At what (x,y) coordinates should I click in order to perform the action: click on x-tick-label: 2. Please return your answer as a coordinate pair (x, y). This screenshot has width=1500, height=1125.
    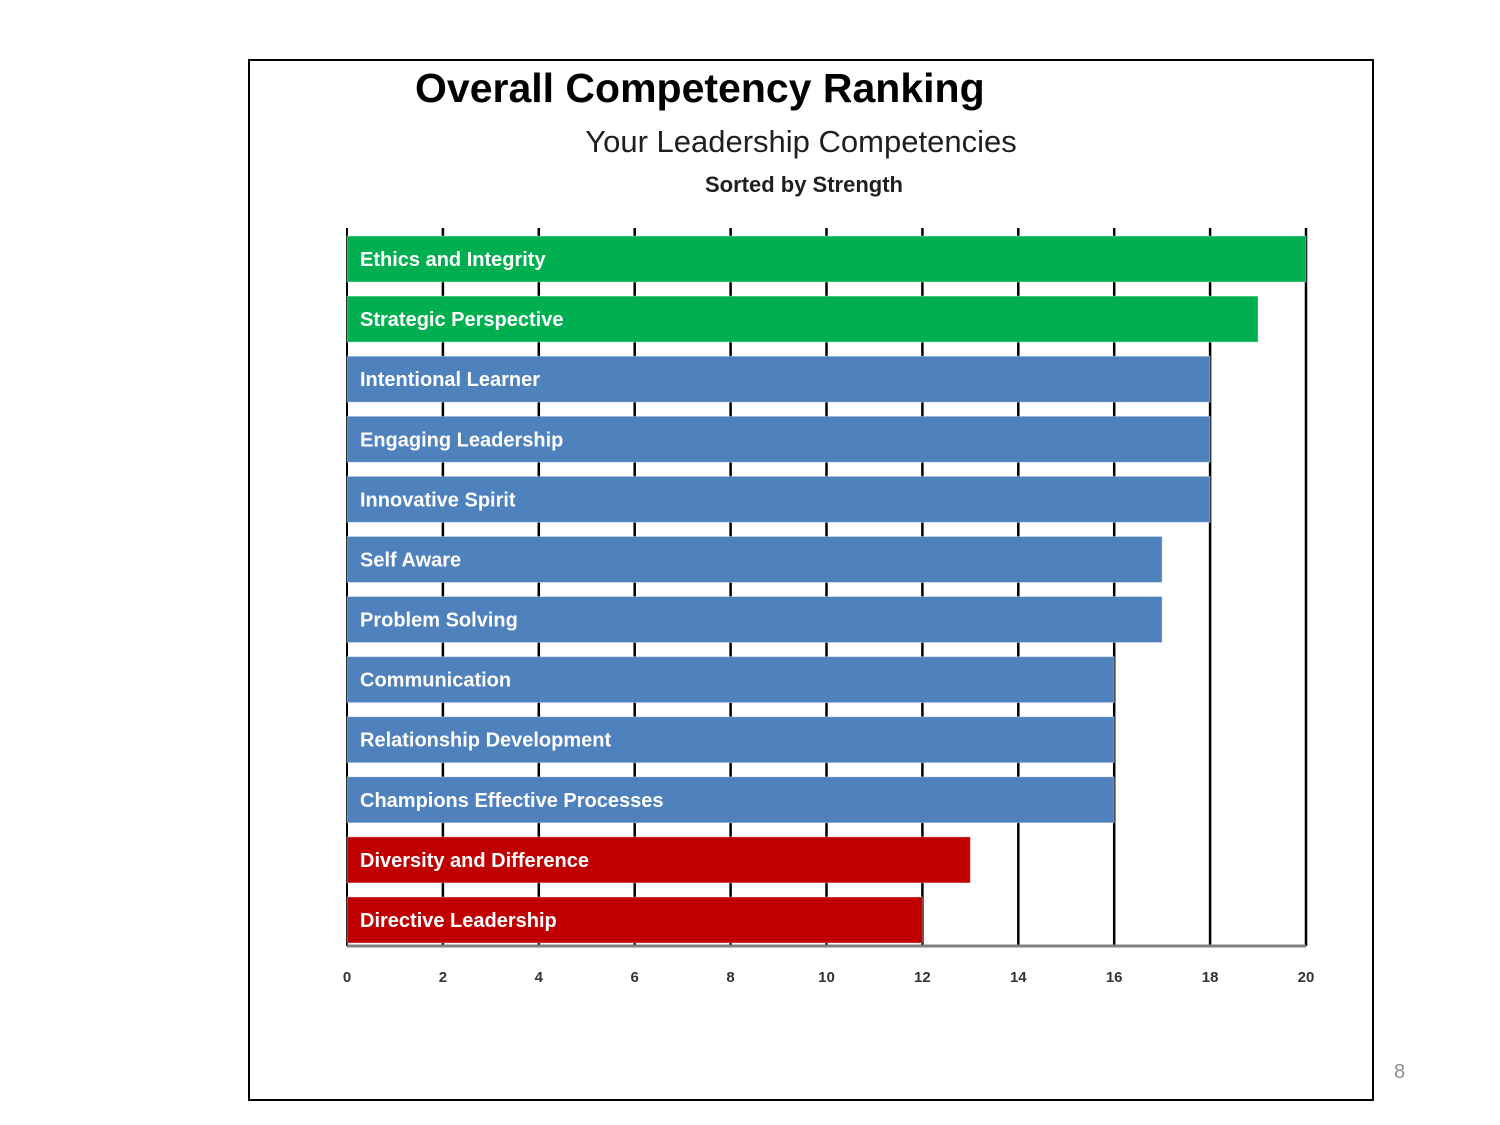
    Looking at the image, I should click on (443, 977).